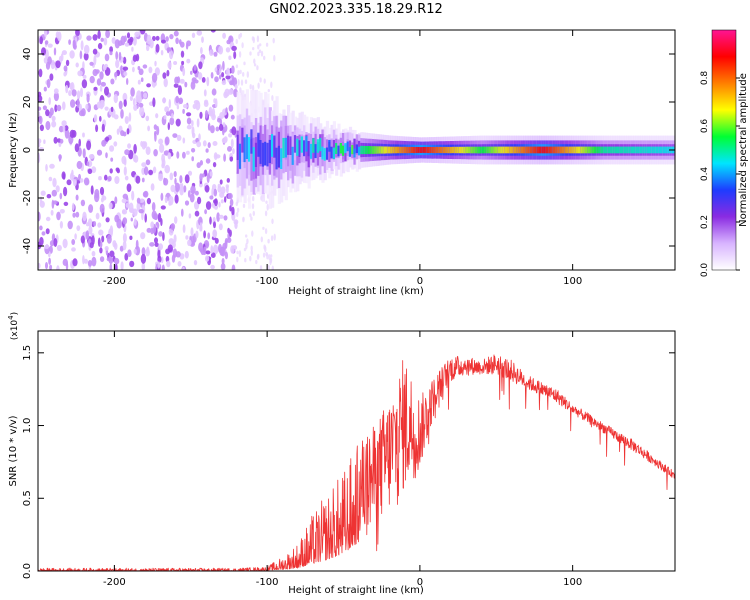  I want to click on snr-ylabel: SNR (10 * v/v), so click(13, 450).